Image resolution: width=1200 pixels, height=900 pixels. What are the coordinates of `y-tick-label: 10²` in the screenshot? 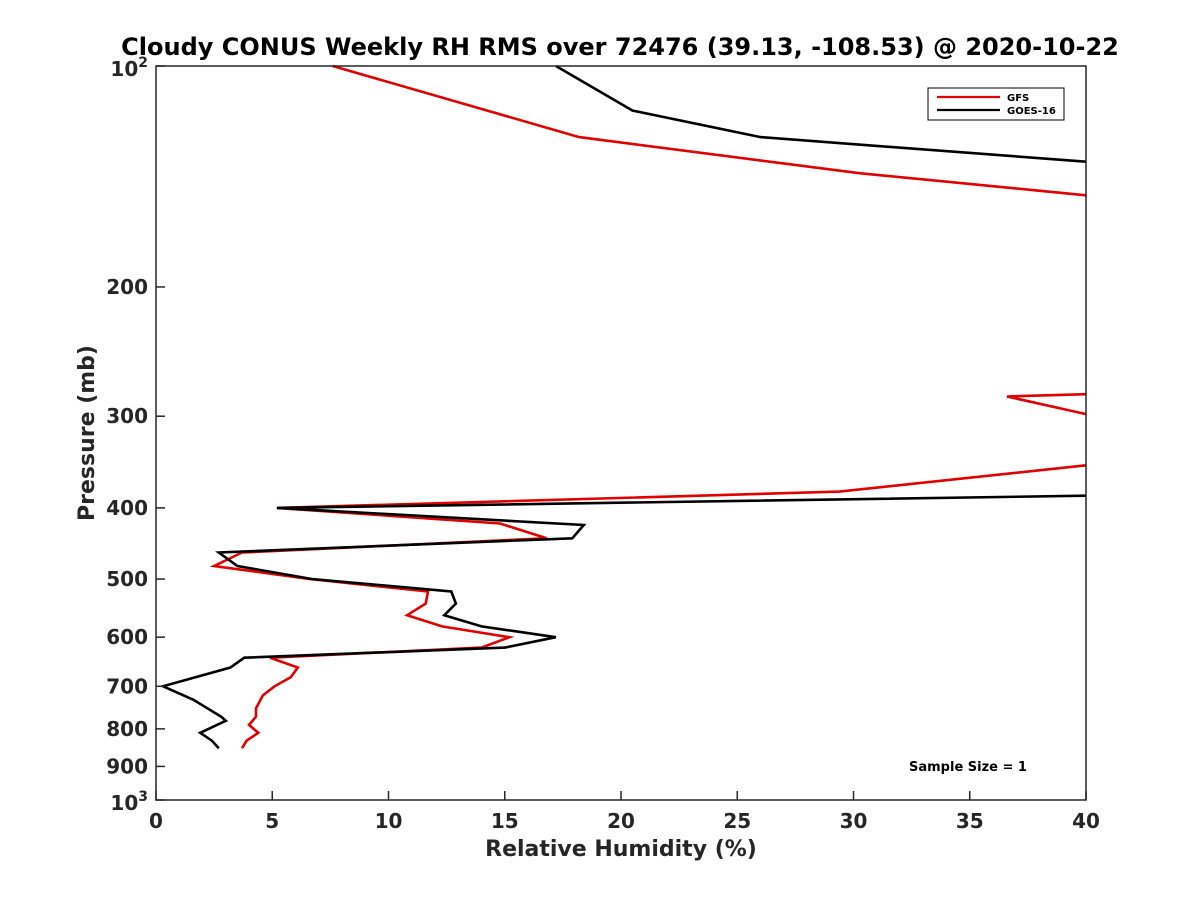 It's located at (129, 68).